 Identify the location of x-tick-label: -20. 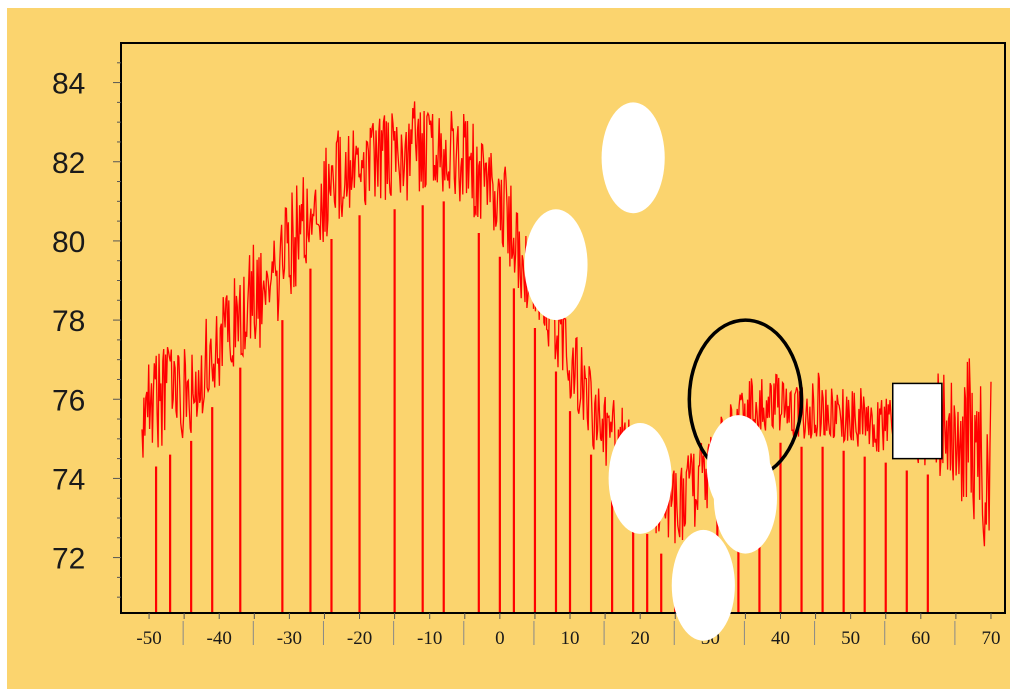
(359, 638).